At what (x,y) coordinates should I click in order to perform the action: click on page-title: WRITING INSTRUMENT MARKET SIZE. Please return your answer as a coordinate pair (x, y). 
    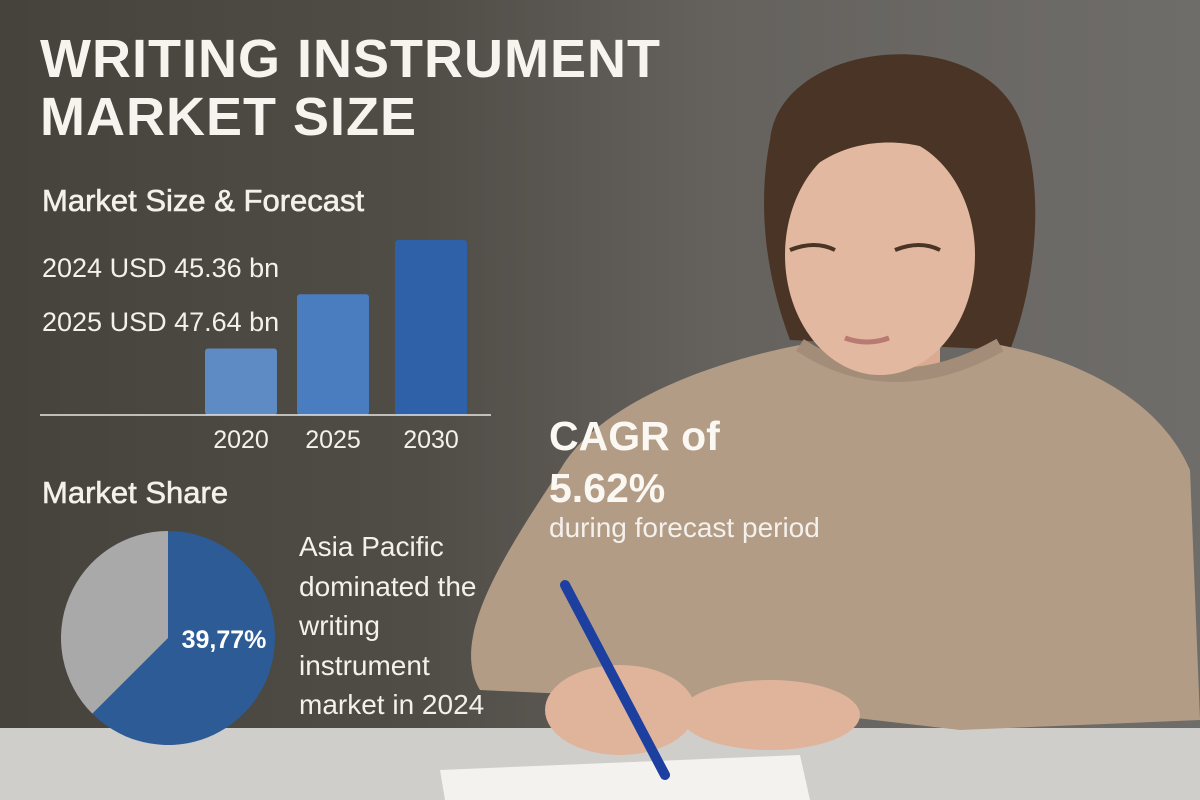
    Looking at the image, I should click on (350, 88).